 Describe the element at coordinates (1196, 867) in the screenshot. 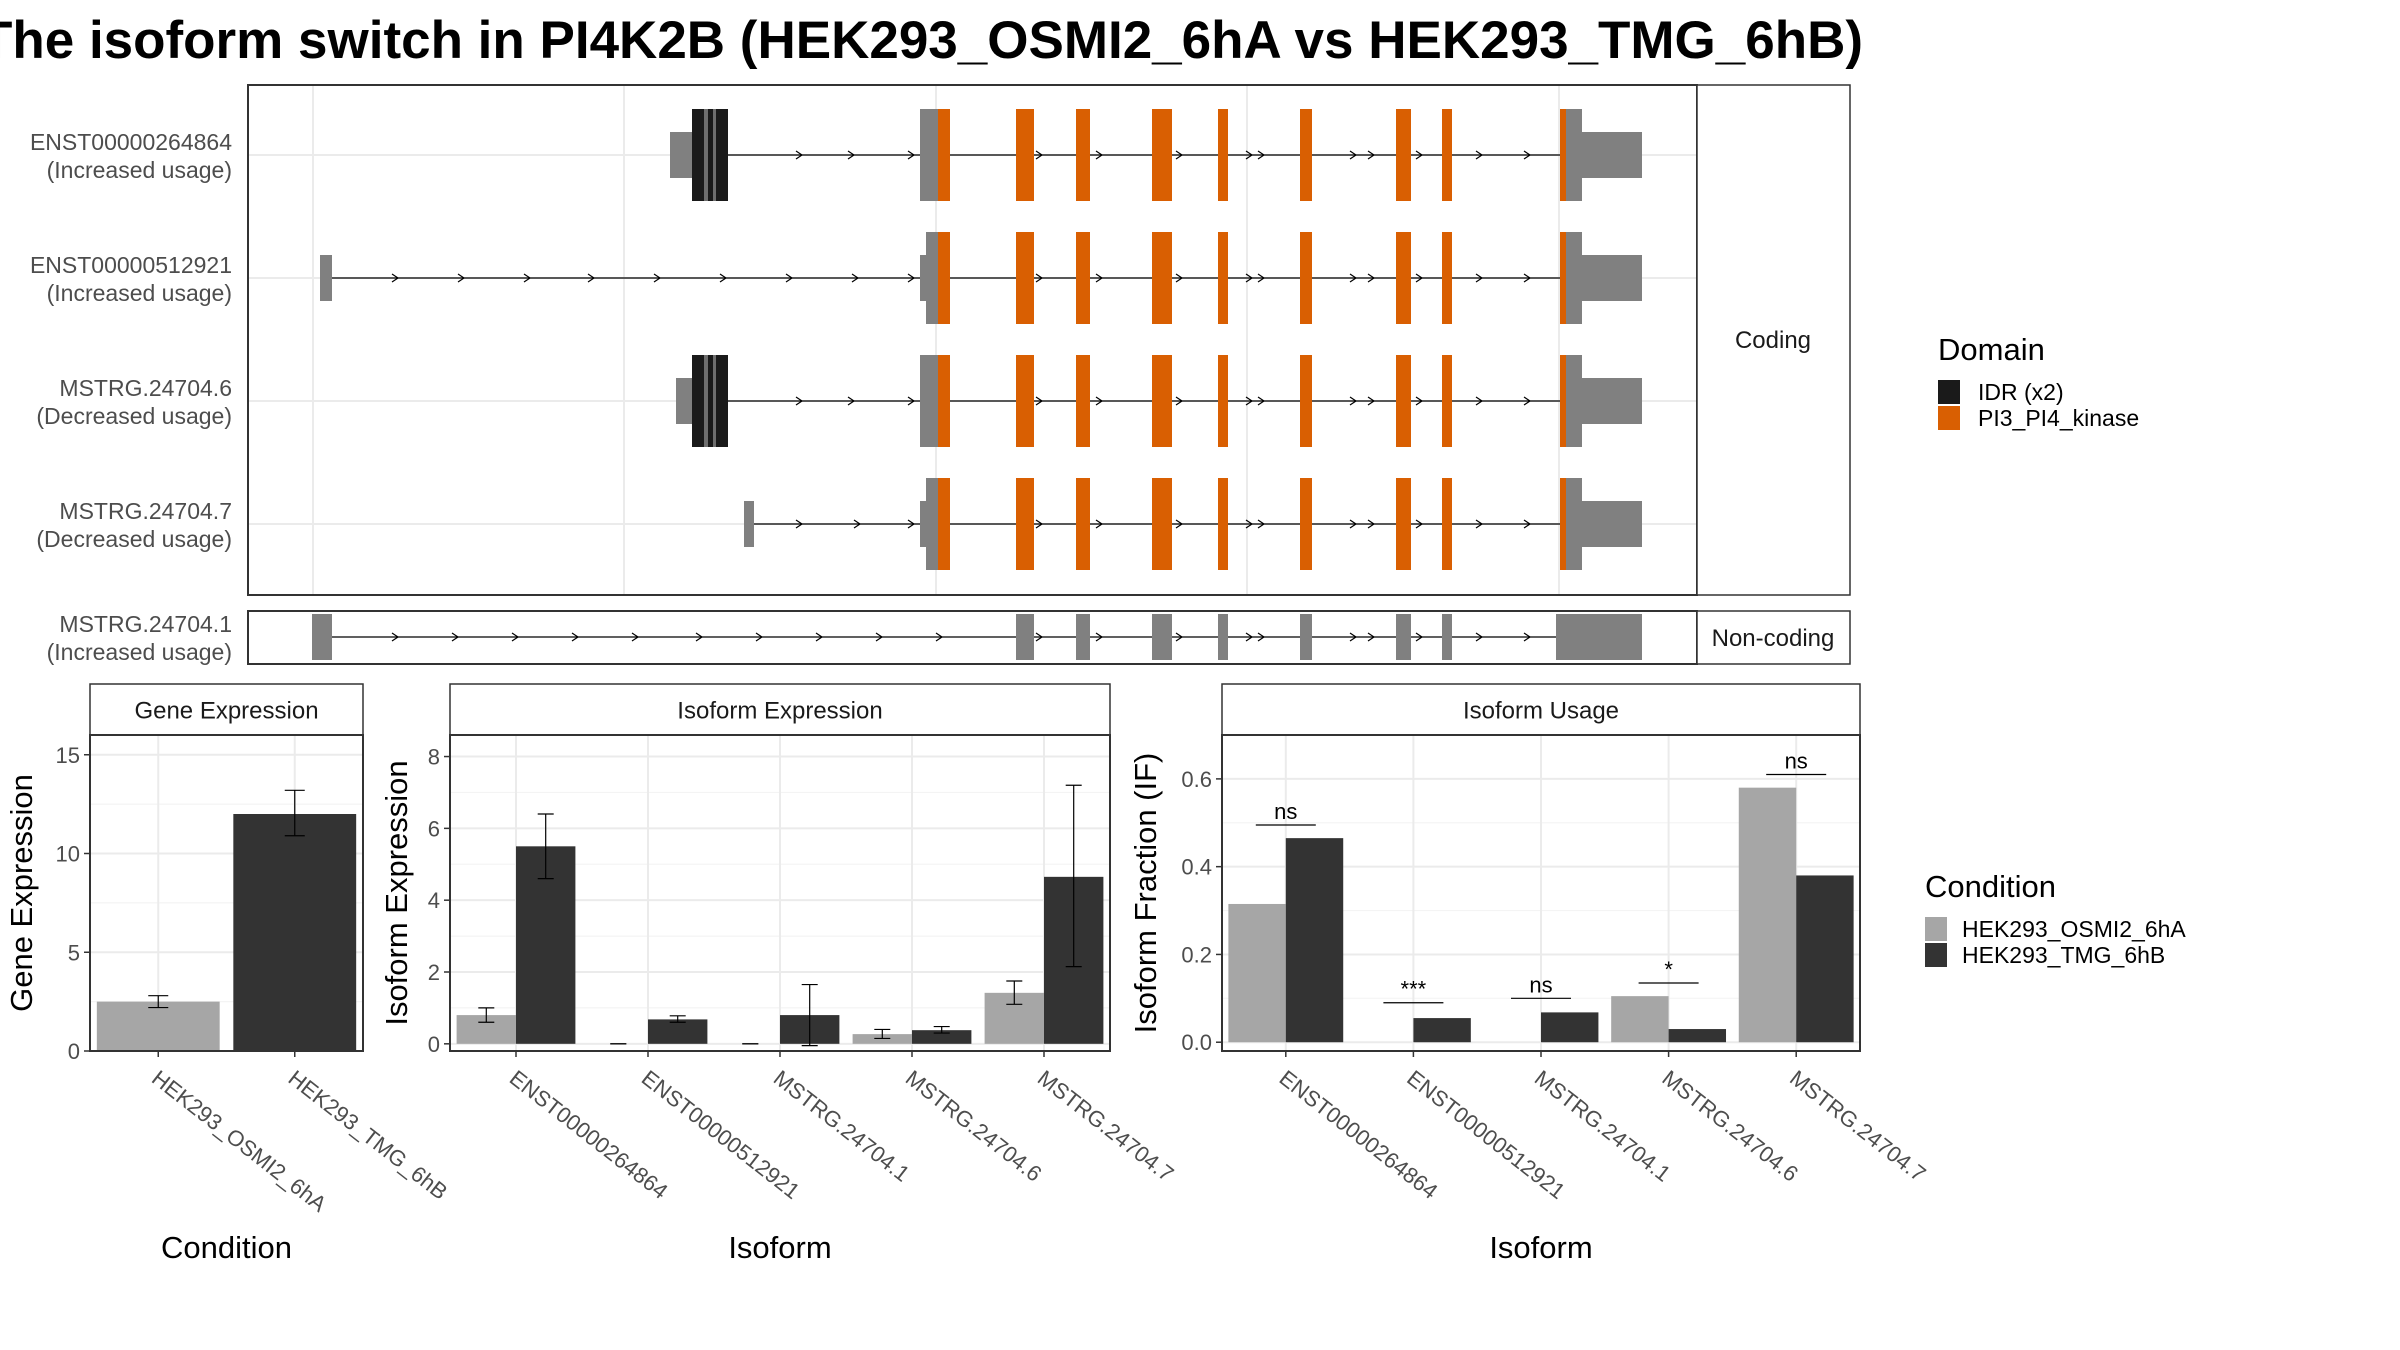

I see `y-tick-label: 0.4` at that location.